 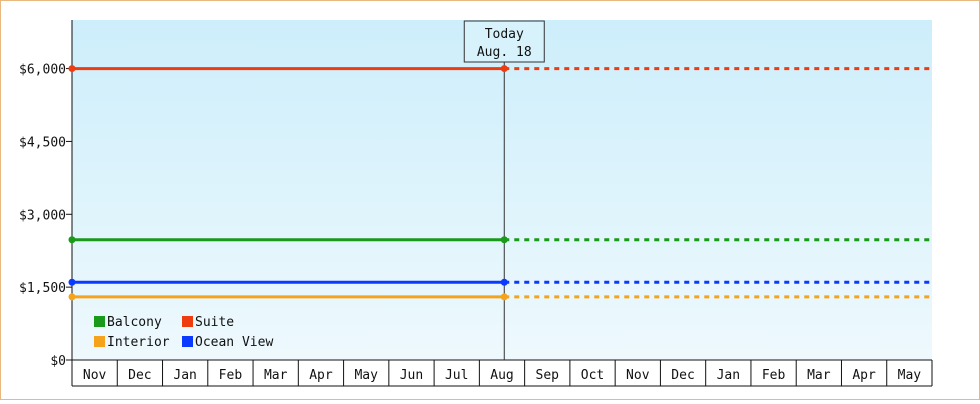 I want to click on legend-swatch-interior, so click(x=99, y=341).